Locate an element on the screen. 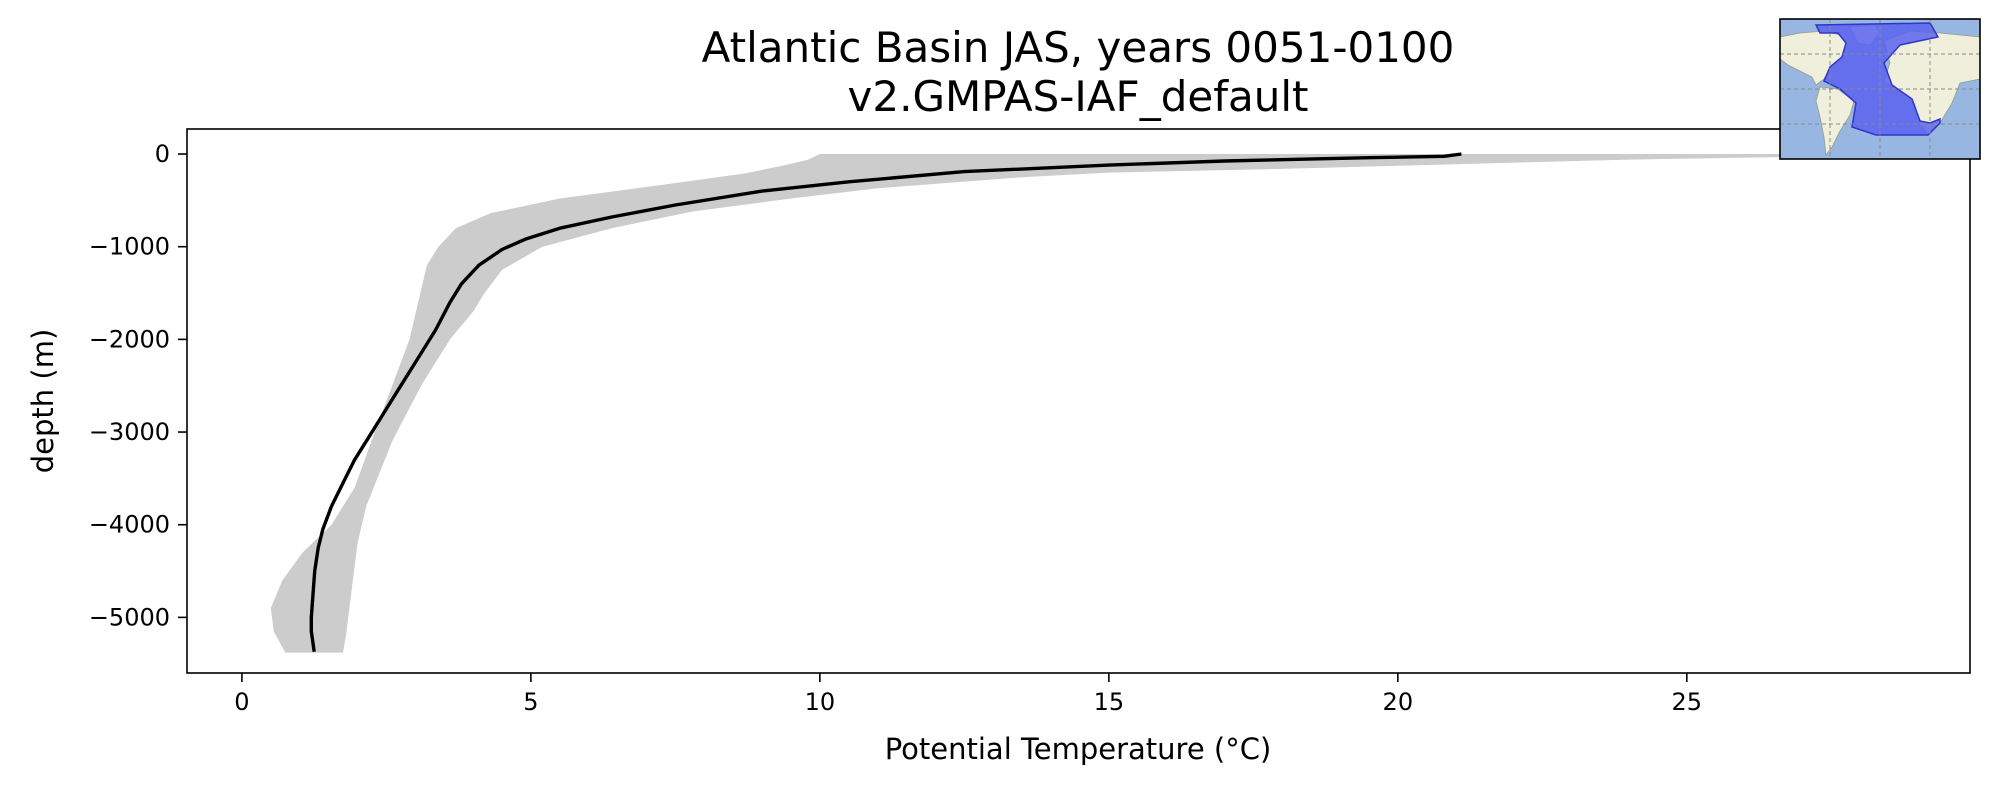  inset-map is located at coordinates (1880, 89).